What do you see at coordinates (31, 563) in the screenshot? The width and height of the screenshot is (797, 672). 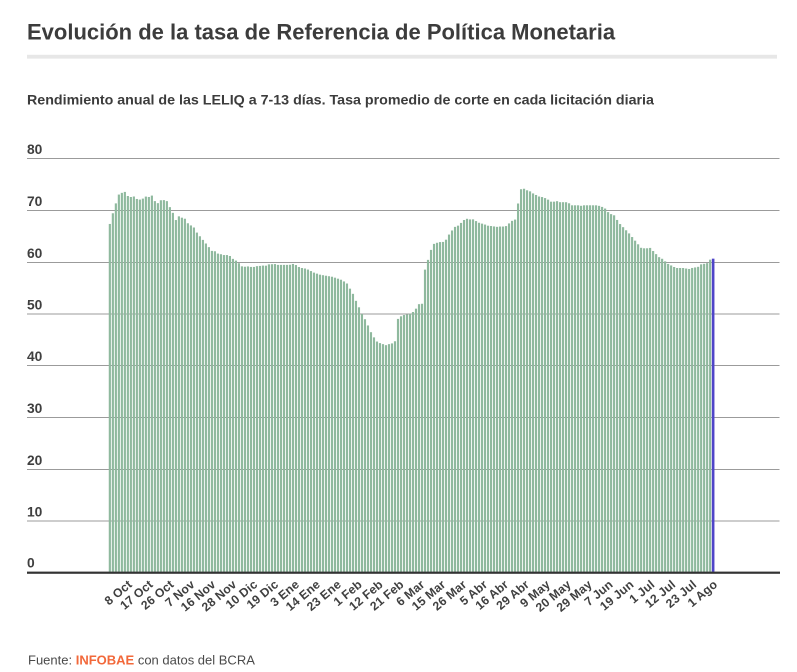 I see `svg-text: 0` at bounding box center [31, 563].